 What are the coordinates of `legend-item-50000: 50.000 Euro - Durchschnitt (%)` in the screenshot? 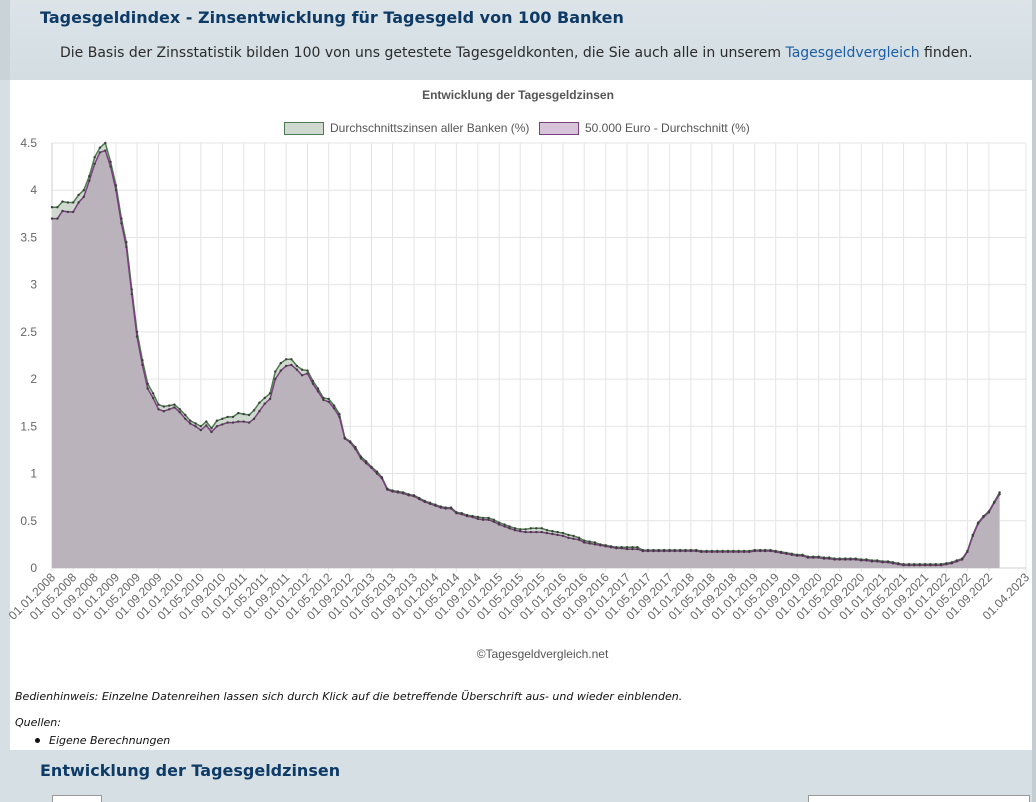 It's located at (644, 128).